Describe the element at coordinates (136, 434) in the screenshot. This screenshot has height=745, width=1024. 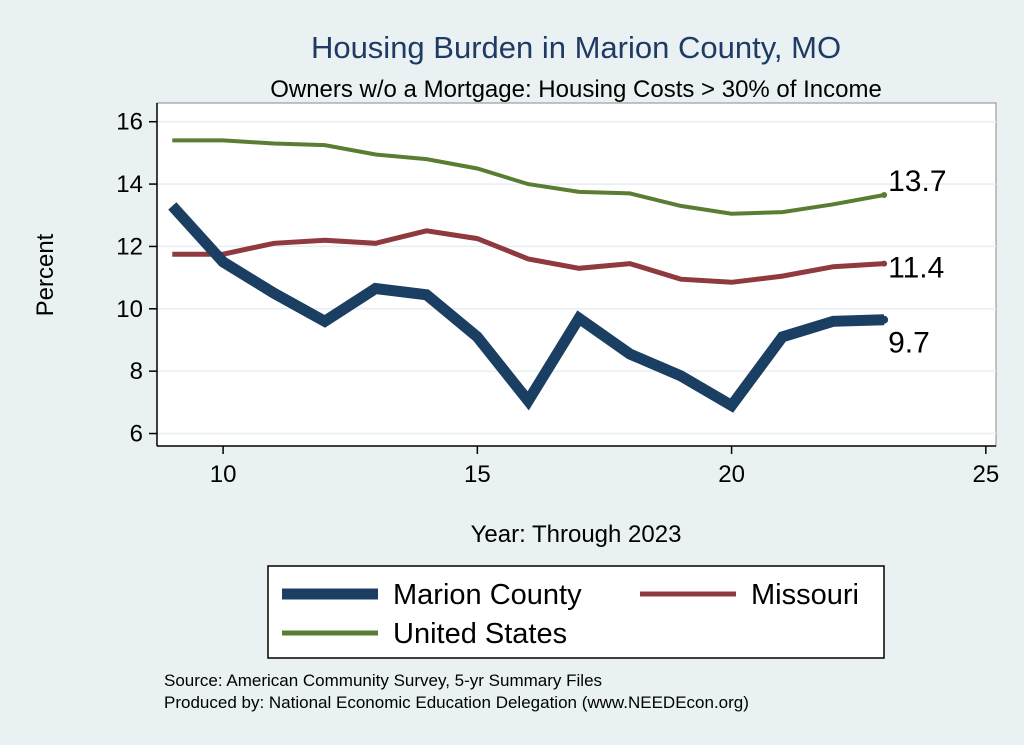
I see `y-tick-label-6: 6` at that location.